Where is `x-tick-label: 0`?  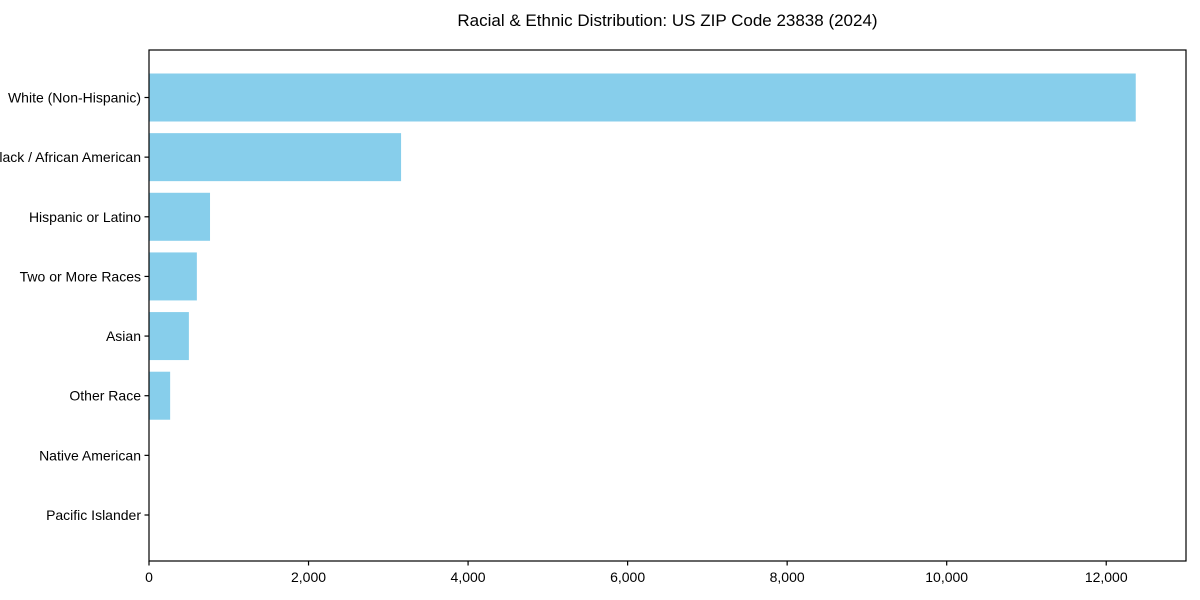 x-tick-label: 0 is located at coordinates (149, 577).